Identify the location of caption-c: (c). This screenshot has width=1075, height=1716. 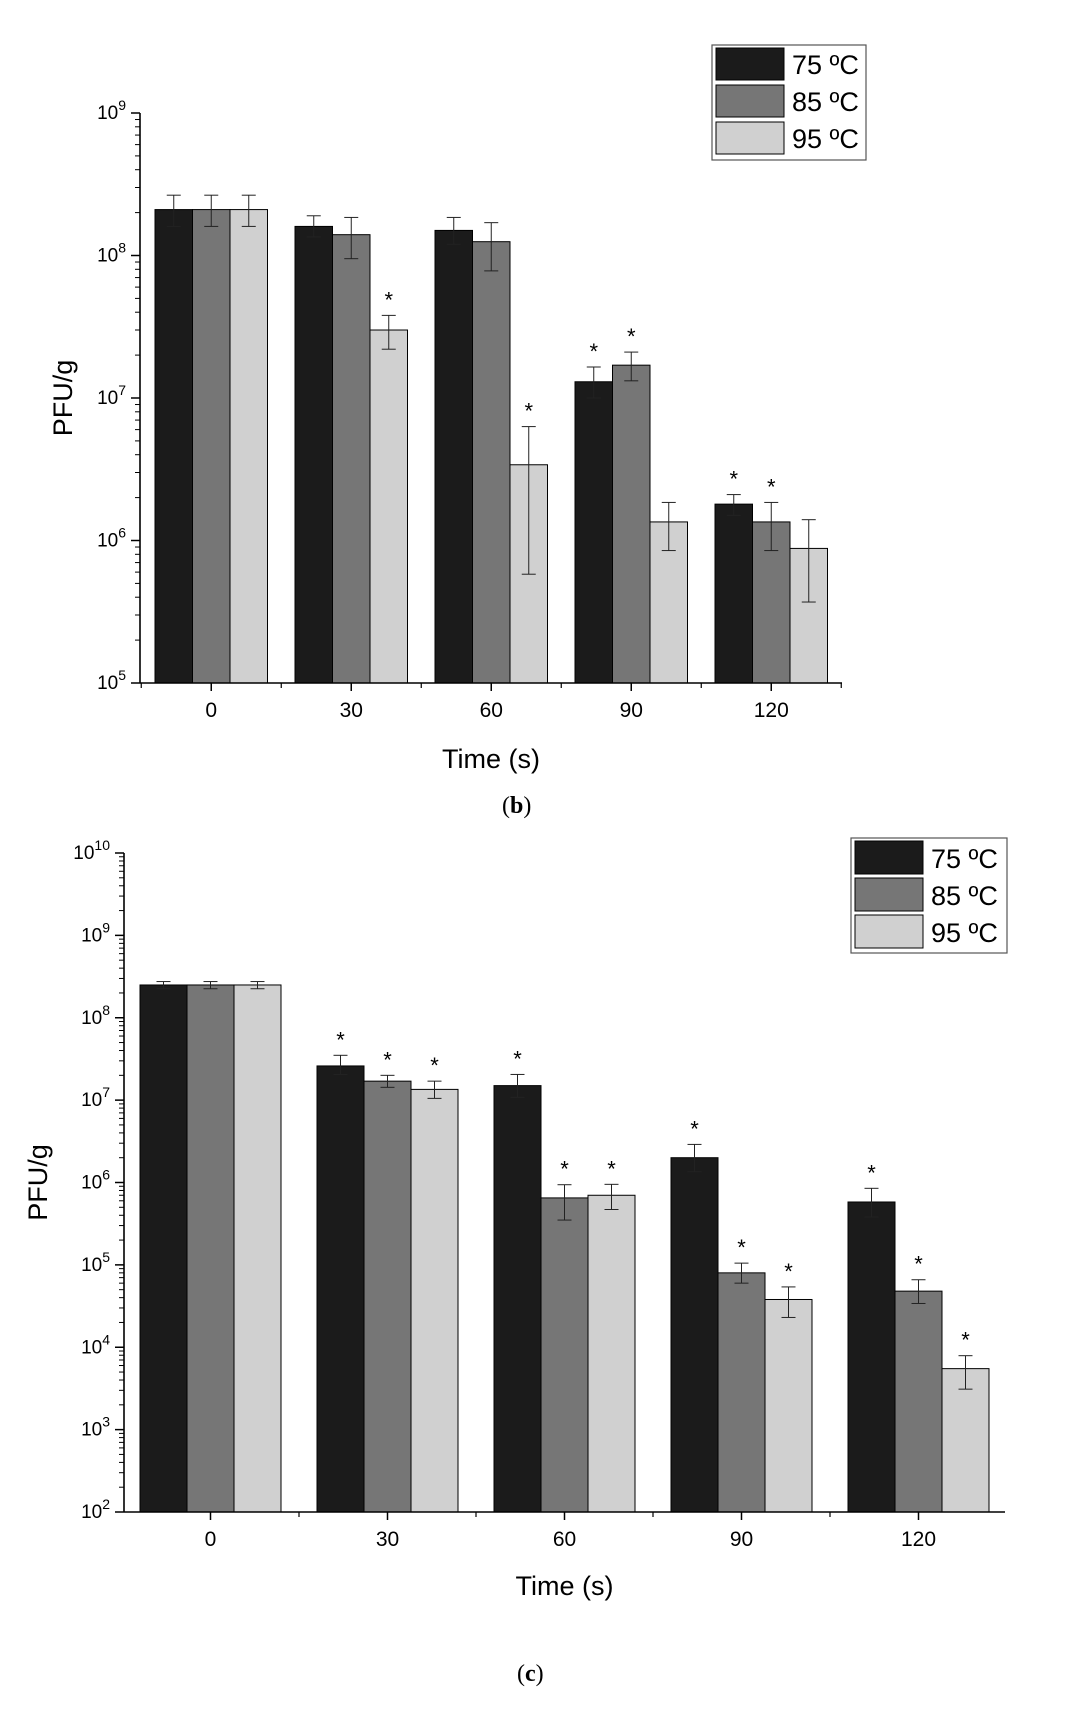
(530, 1674).